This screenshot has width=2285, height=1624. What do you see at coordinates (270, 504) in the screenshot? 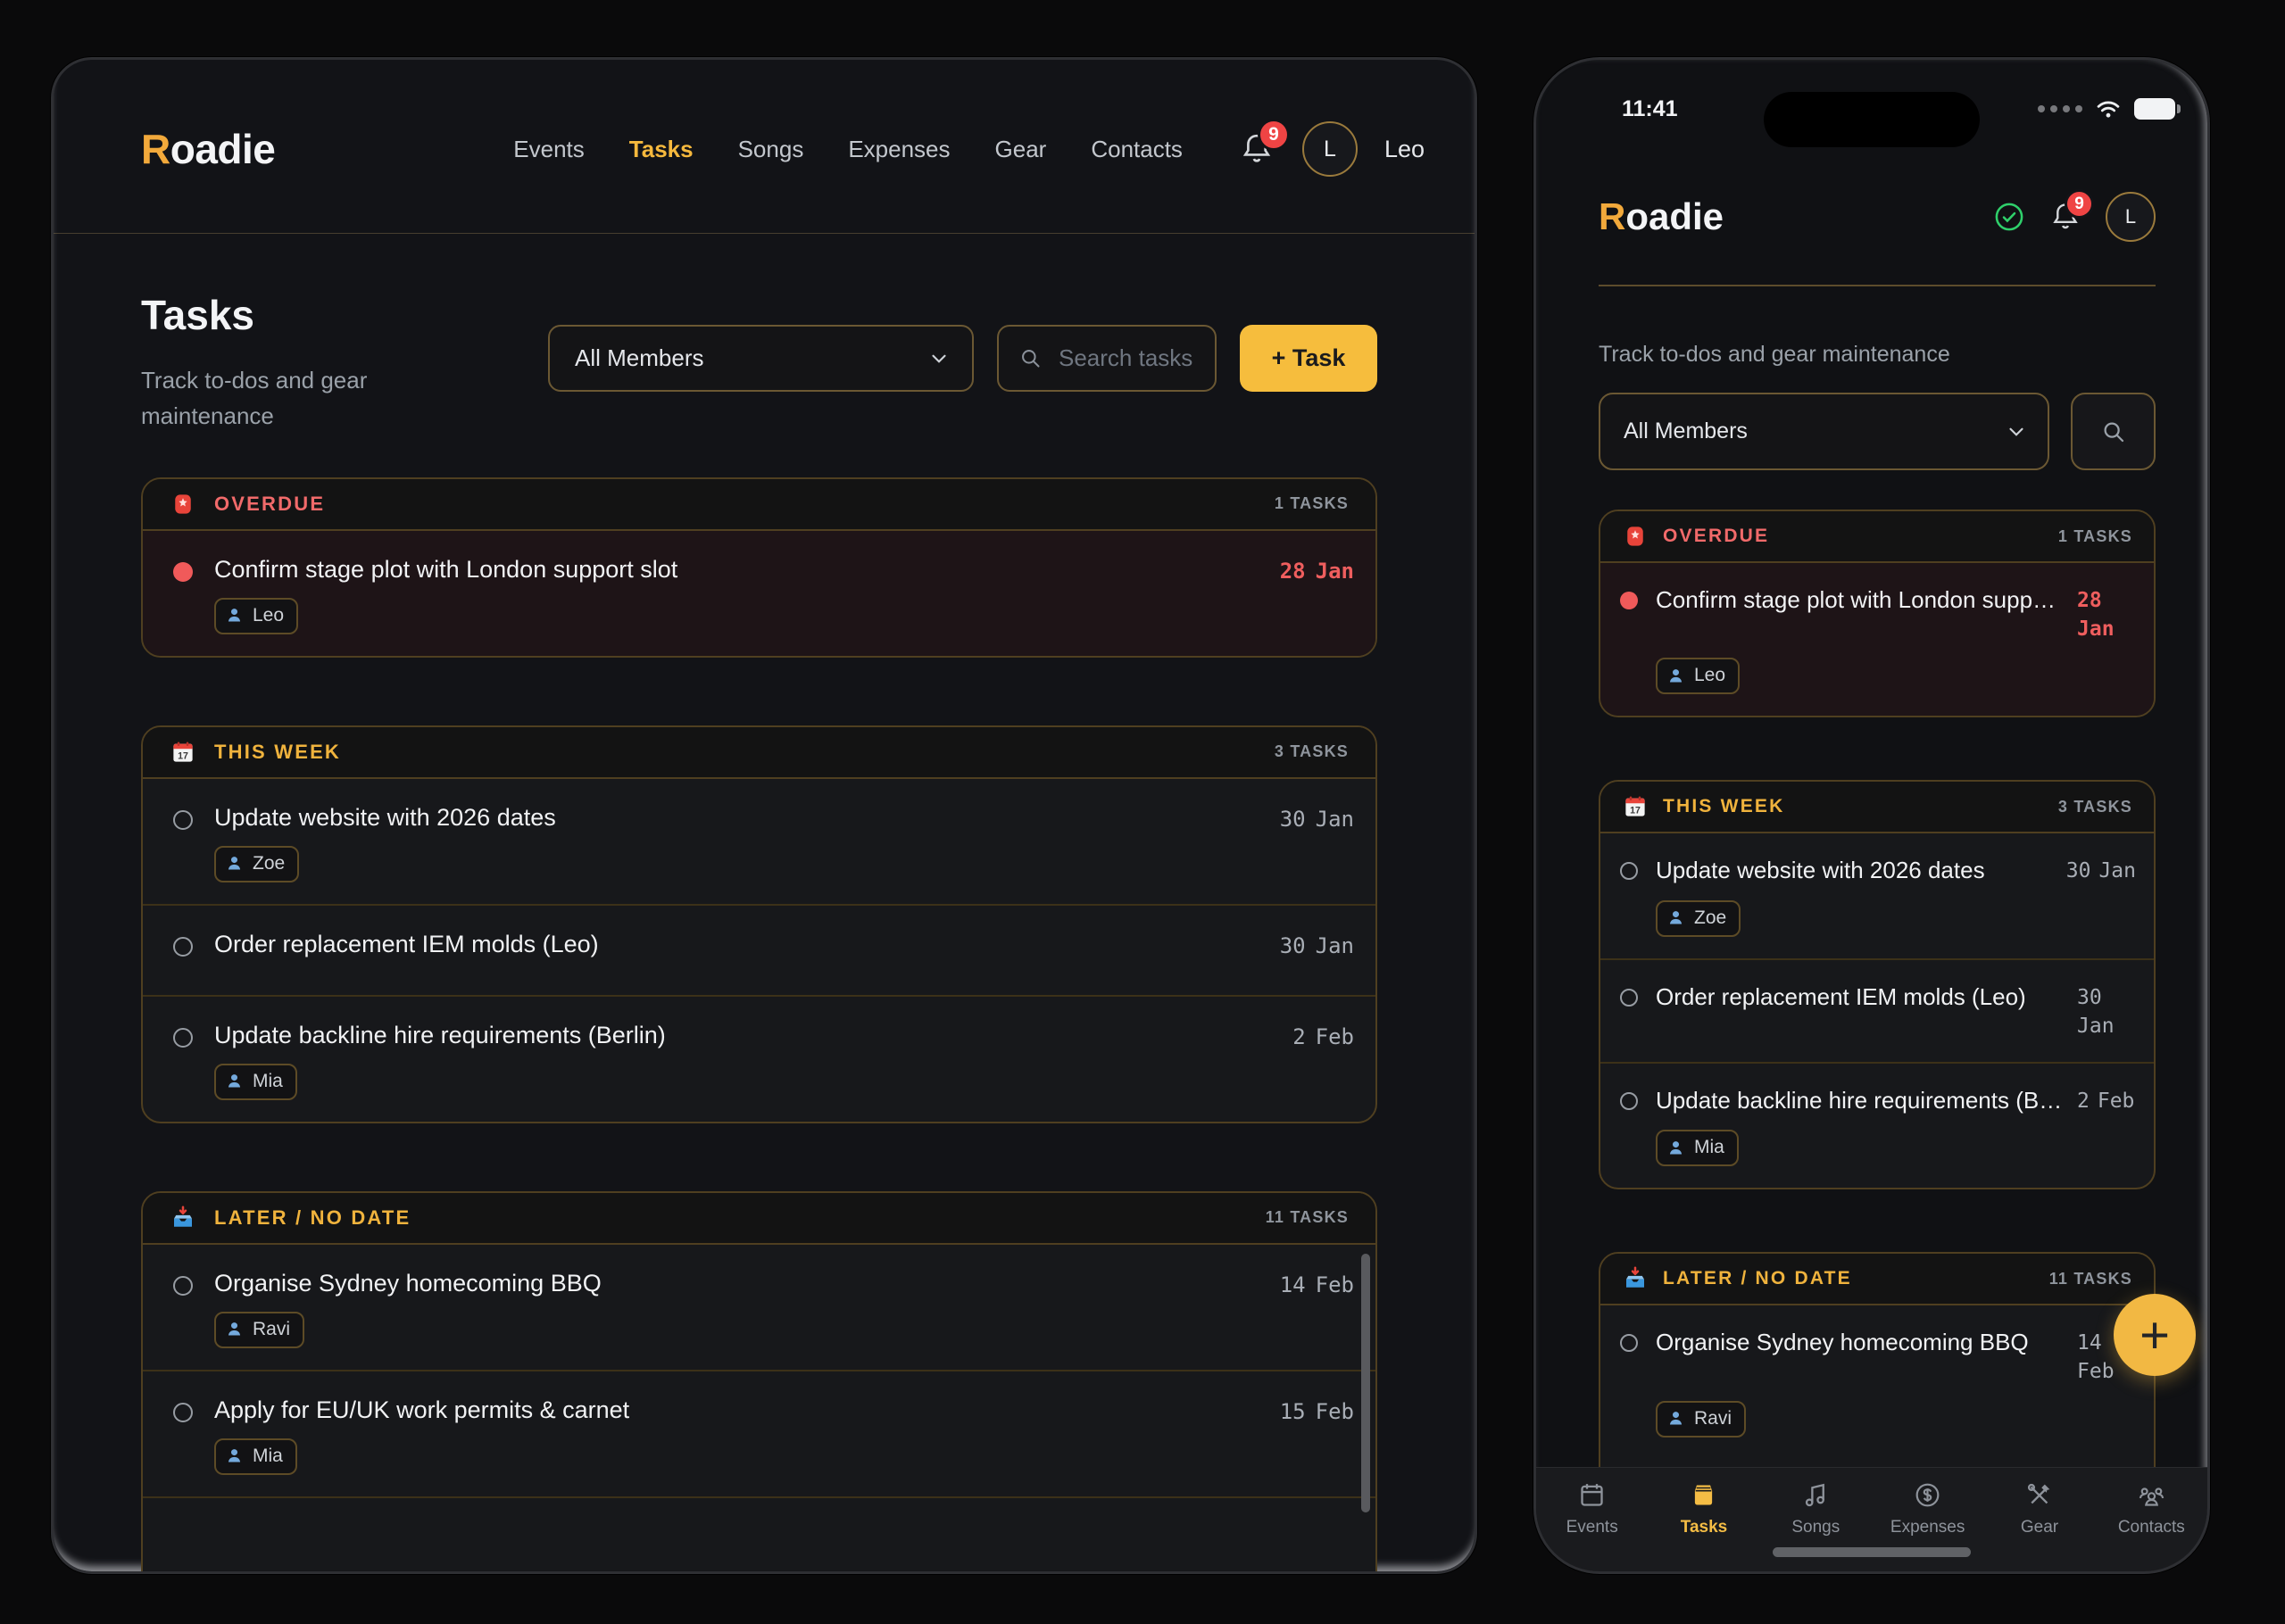
I see `section-title: OVERDUE` at bounding box center [270, 504].